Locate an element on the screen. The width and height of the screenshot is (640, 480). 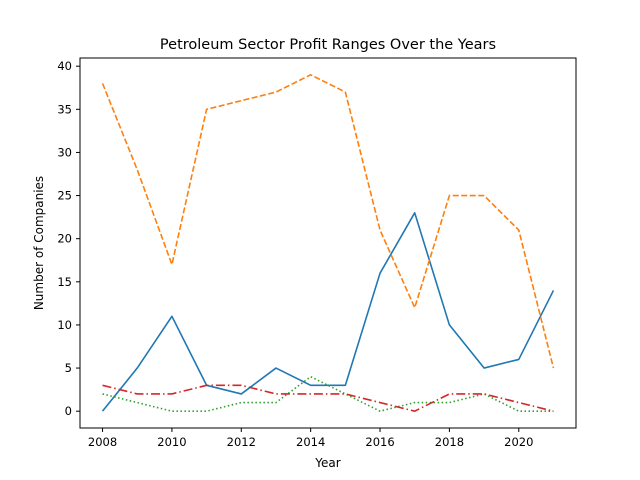
y-tick-label: 25 is located at coordinates (64, 196).